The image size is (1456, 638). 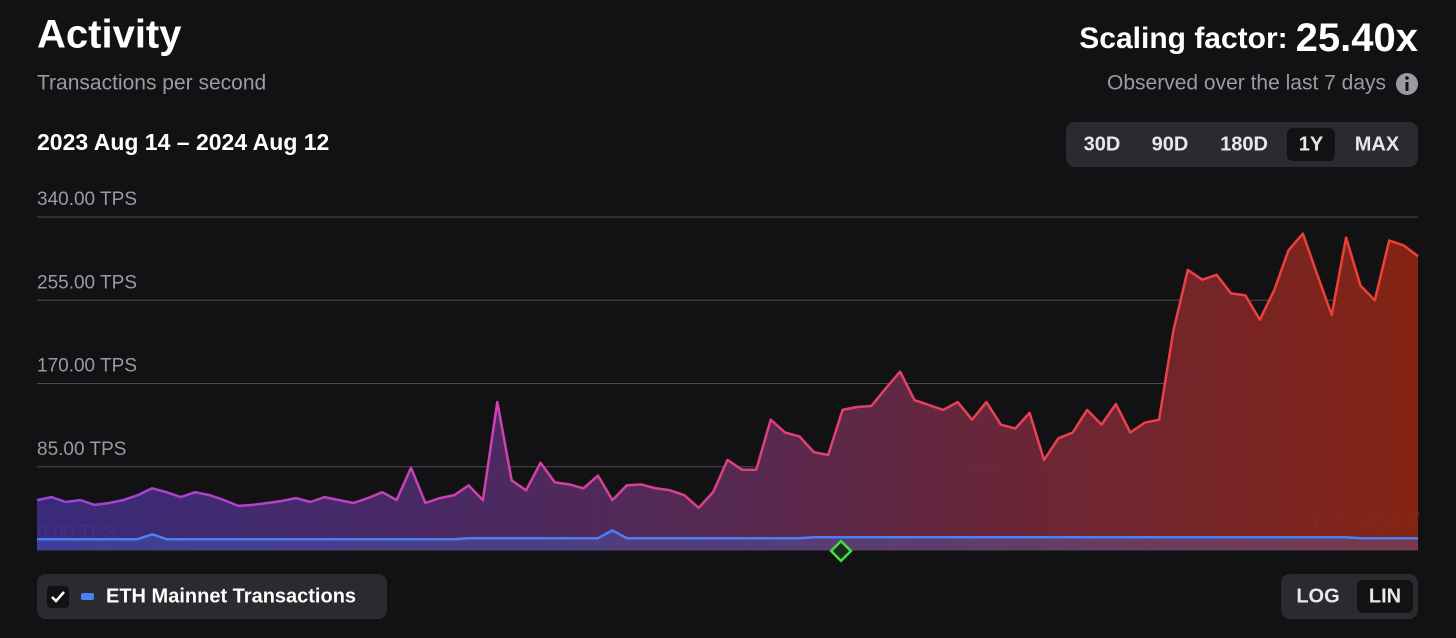 I want to click on y-tick-label: 85.00 TPS, so click(x=81, y=449).